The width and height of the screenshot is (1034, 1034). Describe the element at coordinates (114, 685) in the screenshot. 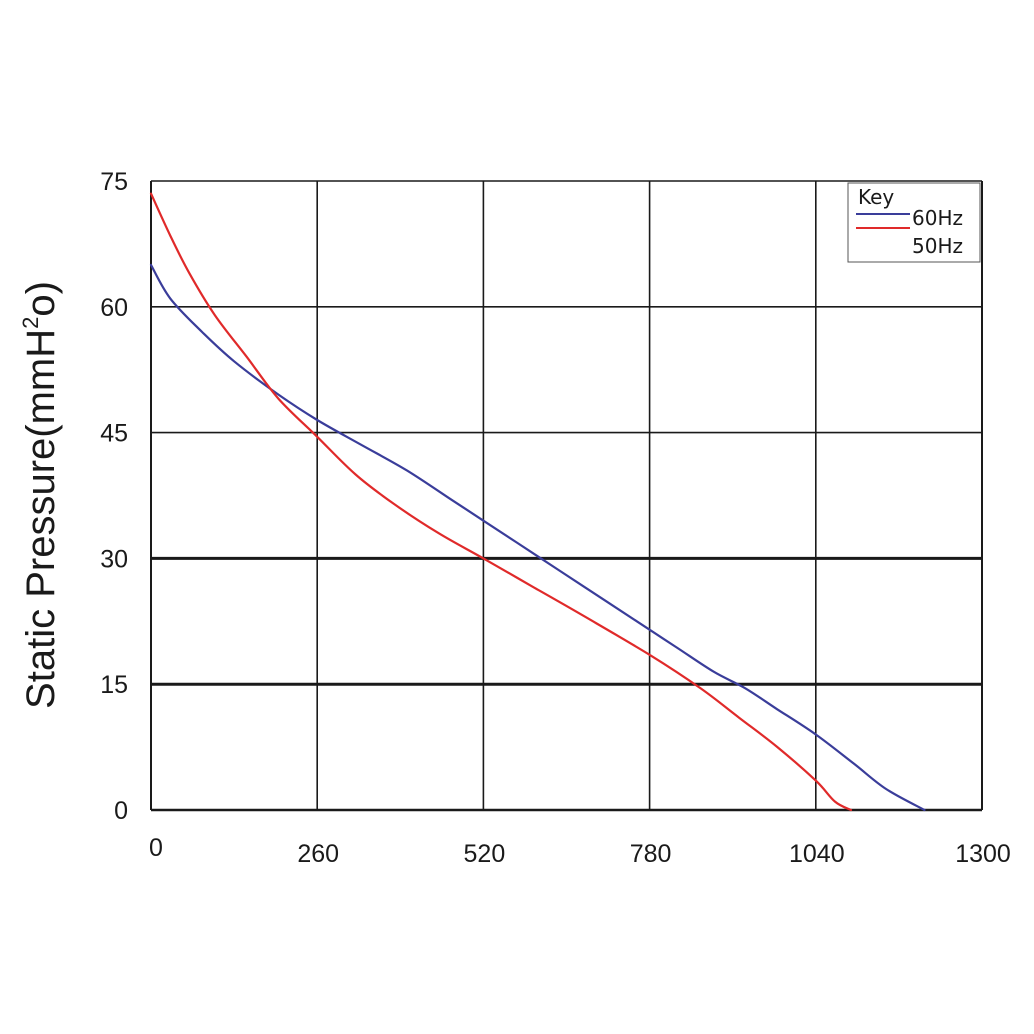

I see `y-tick-label: 15` at that location.